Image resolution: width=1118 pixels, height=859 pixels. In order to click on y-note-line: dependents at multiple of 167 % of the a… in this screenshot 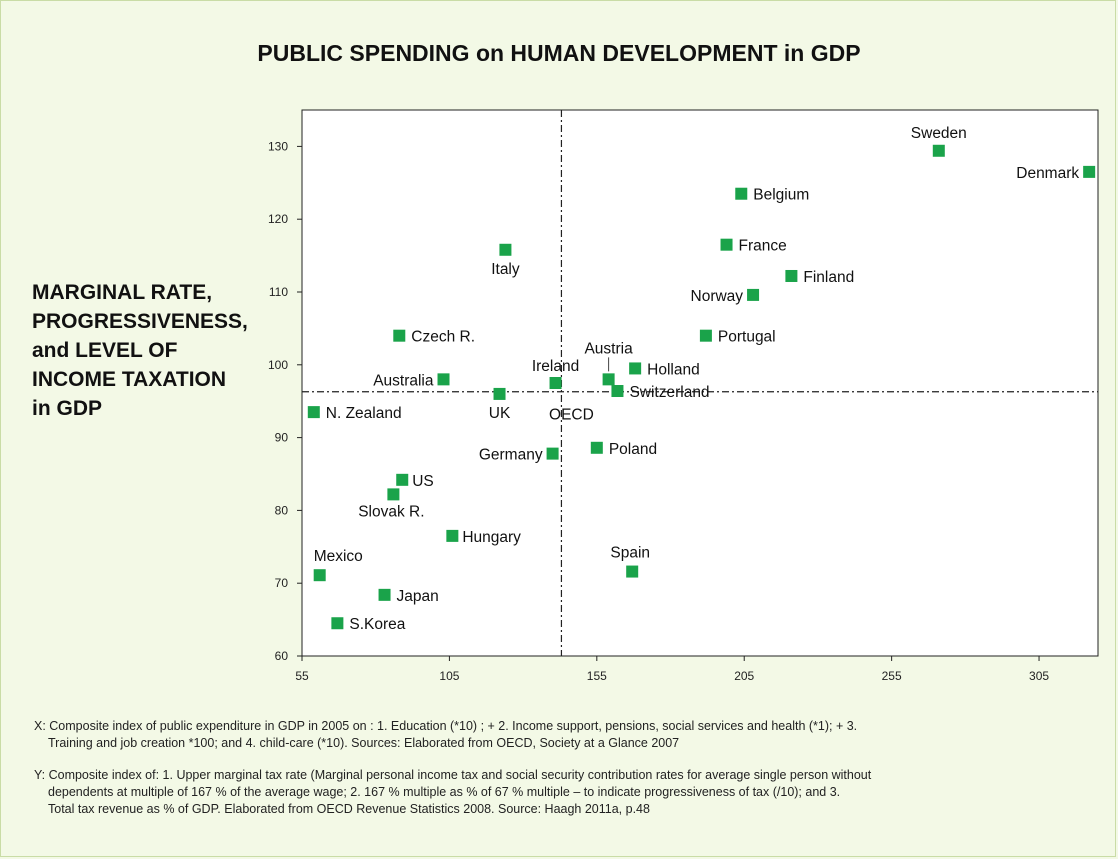, I will do `click(444, 792)`.